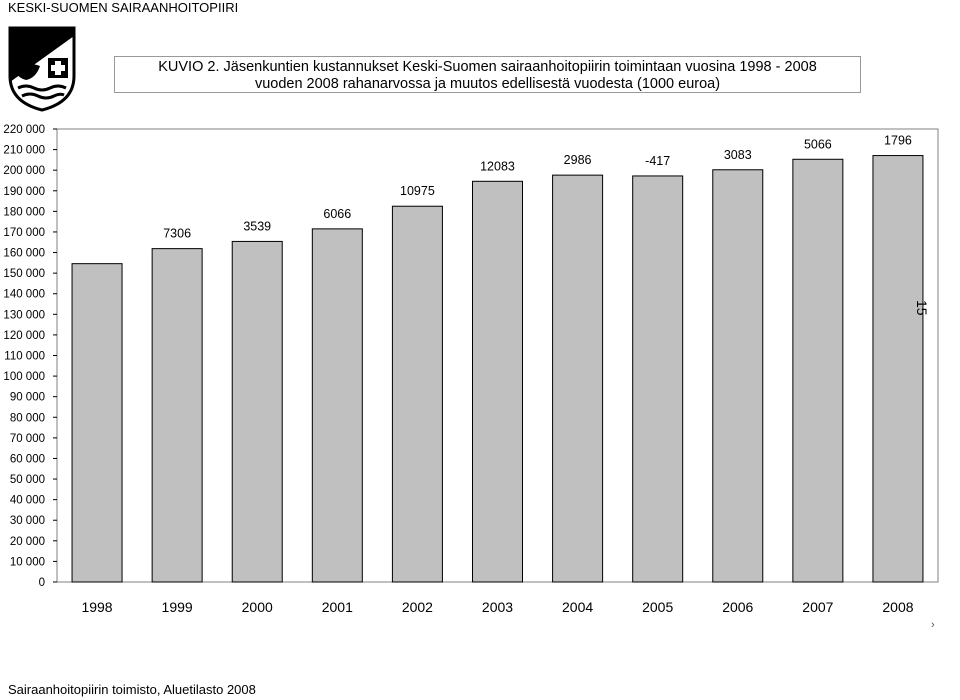 The height and width of the screenshot is (700, 960). What do you see at coordinates (24, 171) in the screenshot?
I see `y-tick-label: 200 000` at bounding box center [24, 171].